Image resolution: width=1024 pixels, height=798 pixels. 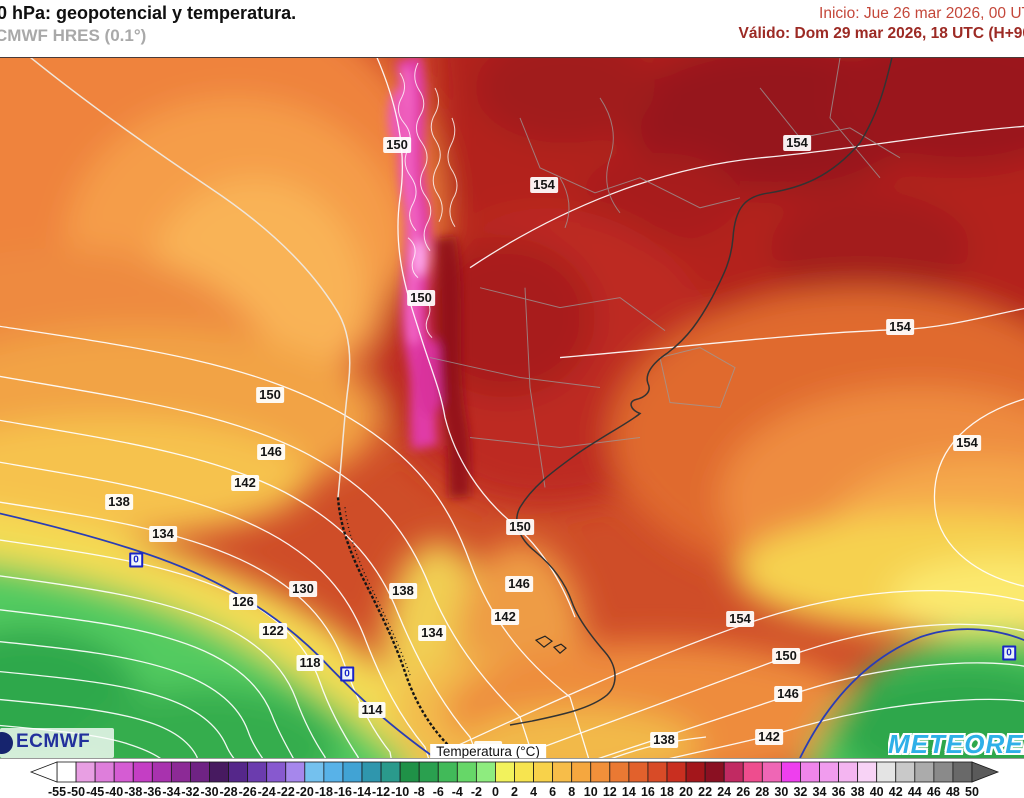 What do you see at coordinates (6, 743) in the screenshot?
I see `ecmwf-emblem-icon` at bounding box center [6, 743].